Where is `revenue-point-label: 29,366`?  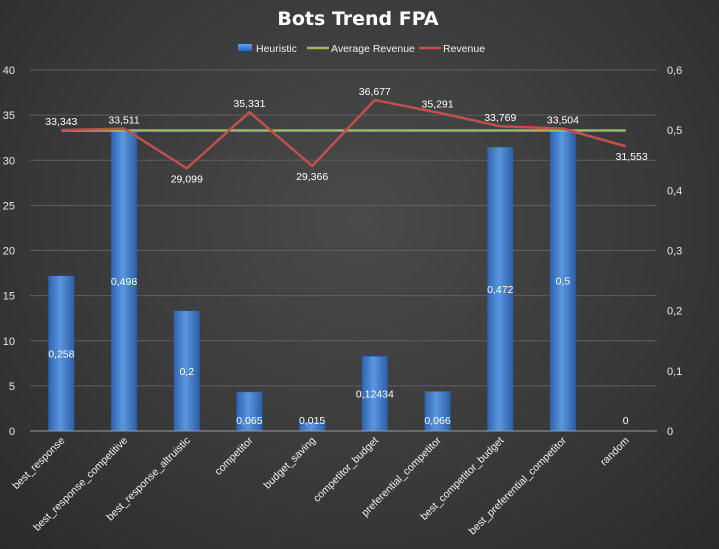
revenue-point-label: 29,366 is located at coordinates (312, 177).